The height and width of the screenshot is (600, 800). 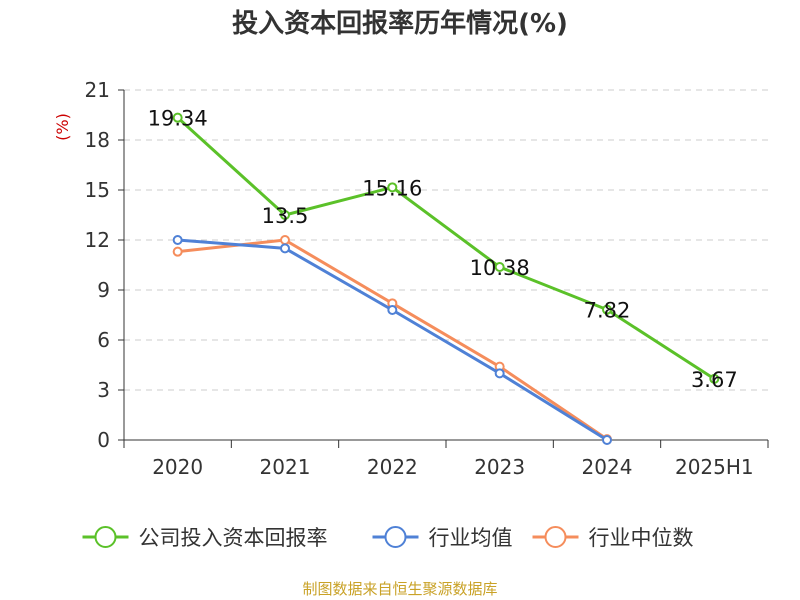 I want to click on y-tick-label: 21, so click(x=97, y=90).